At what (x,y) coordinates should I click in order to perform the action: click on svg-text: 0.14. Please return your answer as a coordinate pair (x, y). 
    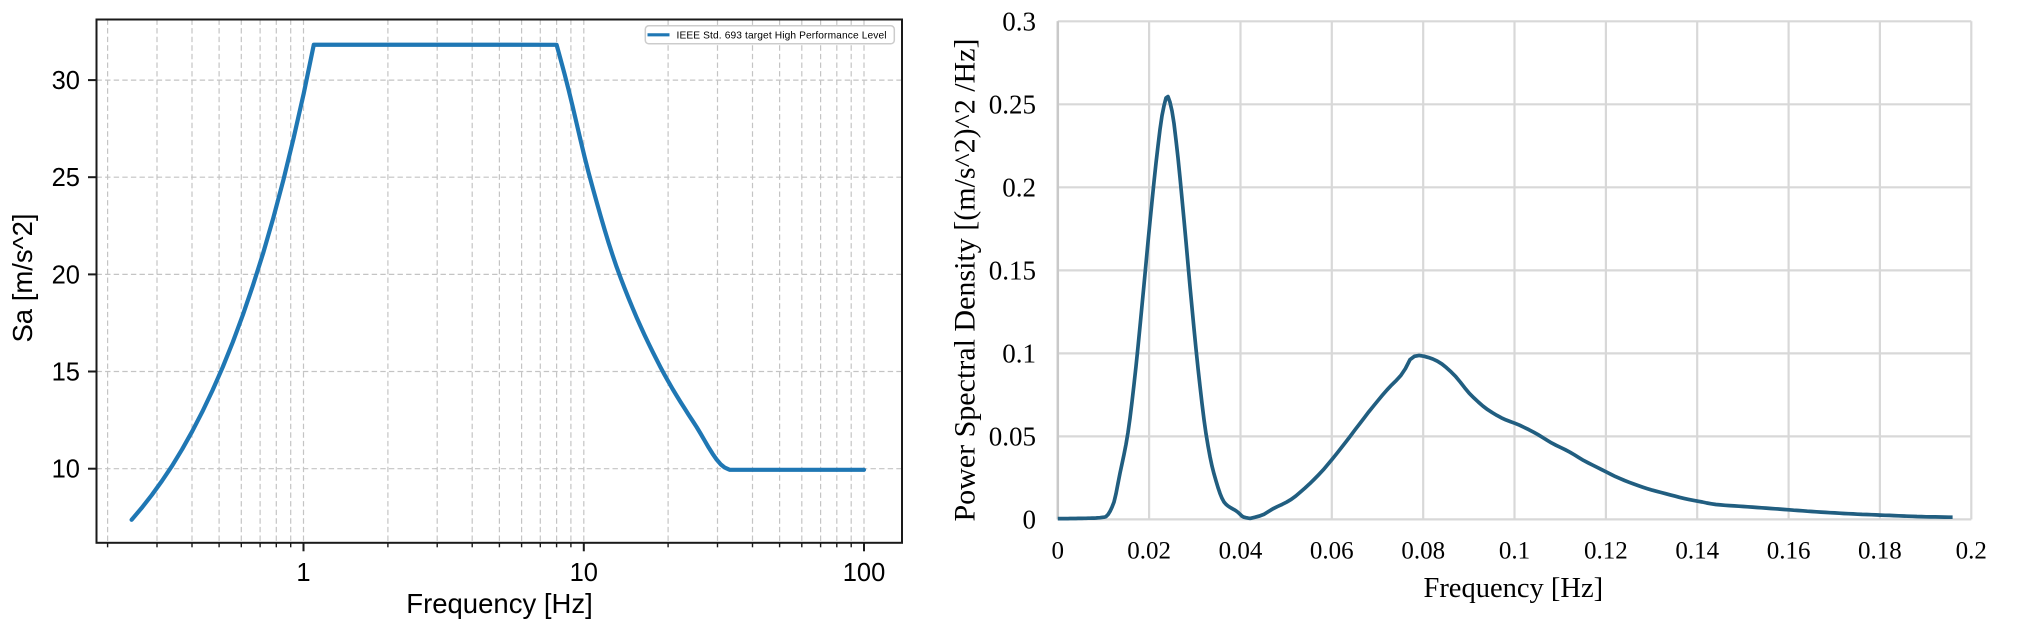
    Looking at the image, I should click on (1697, 551).